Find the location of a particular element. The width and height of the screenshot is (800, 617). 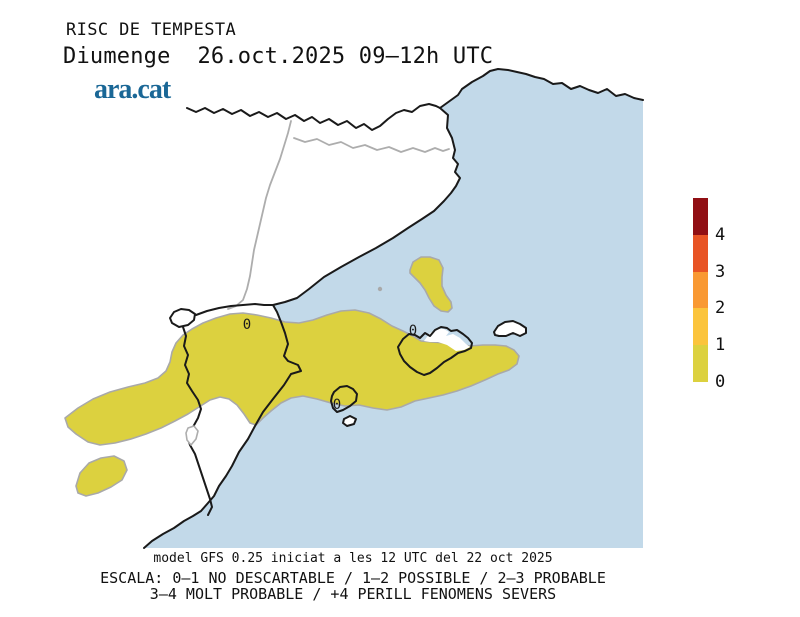

page-title: RISC DE TEMPESTA is located at coordinates (151, 30).